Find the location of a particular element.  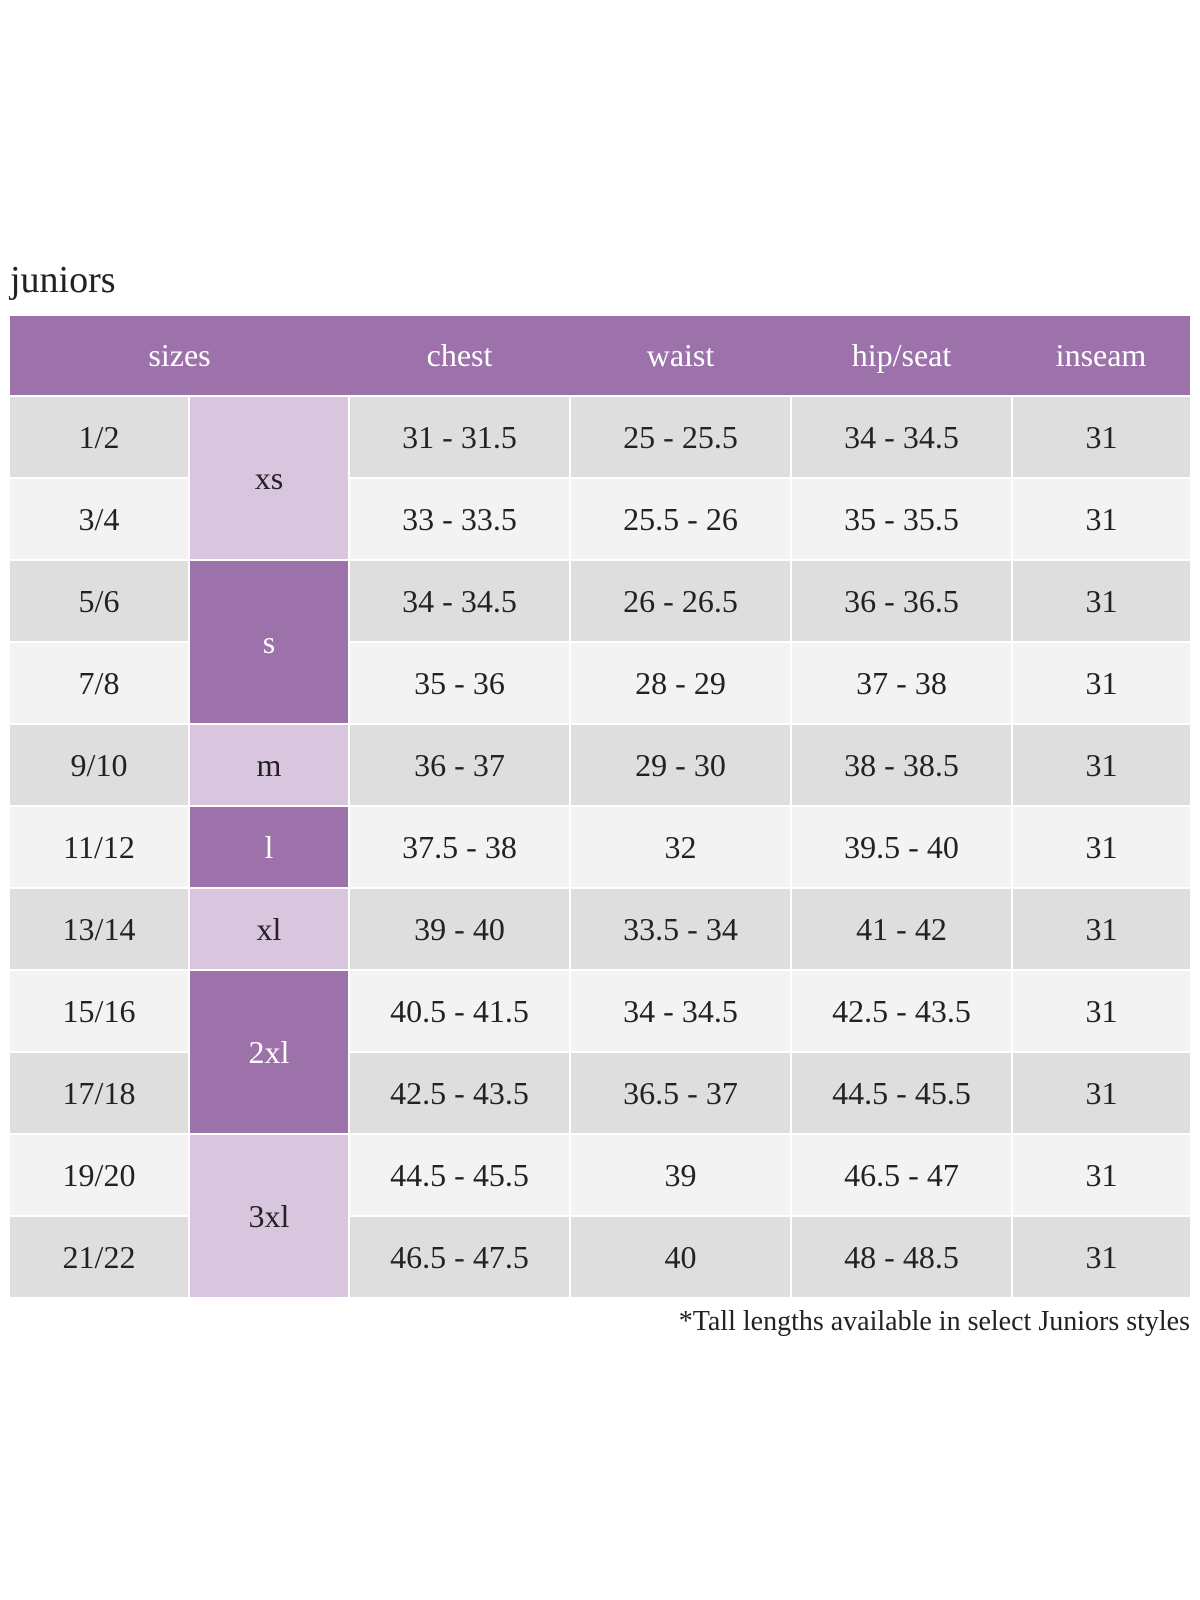

header-cell: hip/seat is located at coordinates (901, 355).